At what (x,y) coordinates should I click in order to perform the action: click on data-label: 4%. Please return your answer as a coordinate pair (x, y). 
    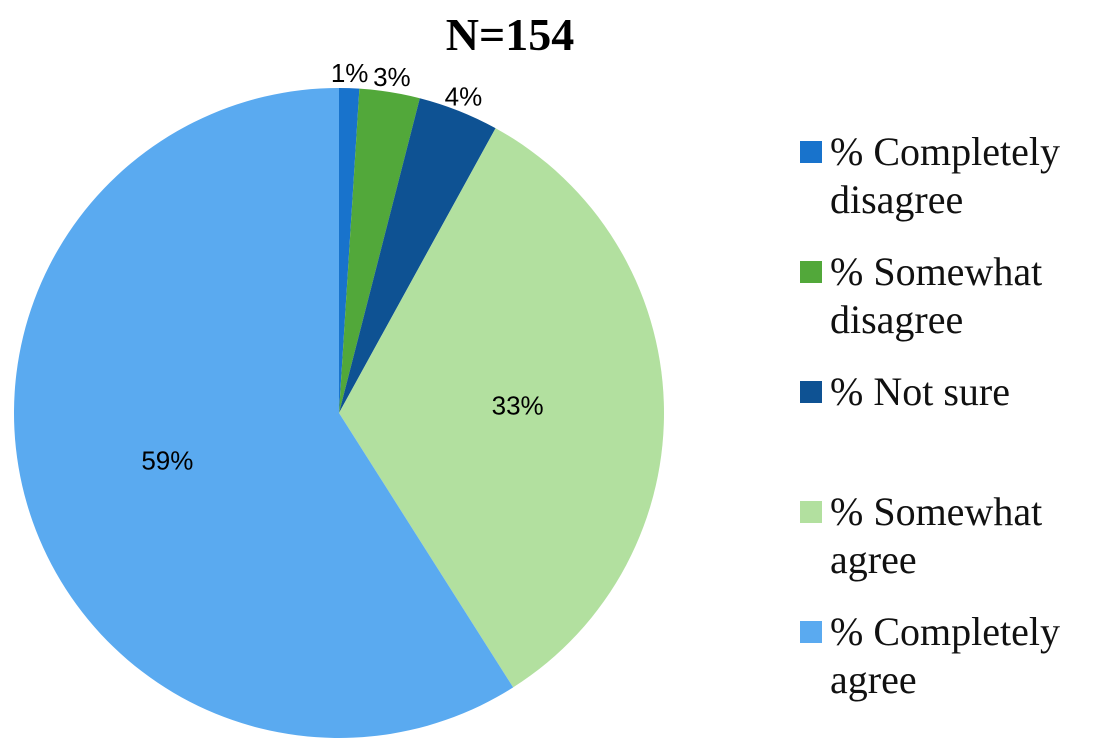
    Looking at the image, I should click on (464, 97).